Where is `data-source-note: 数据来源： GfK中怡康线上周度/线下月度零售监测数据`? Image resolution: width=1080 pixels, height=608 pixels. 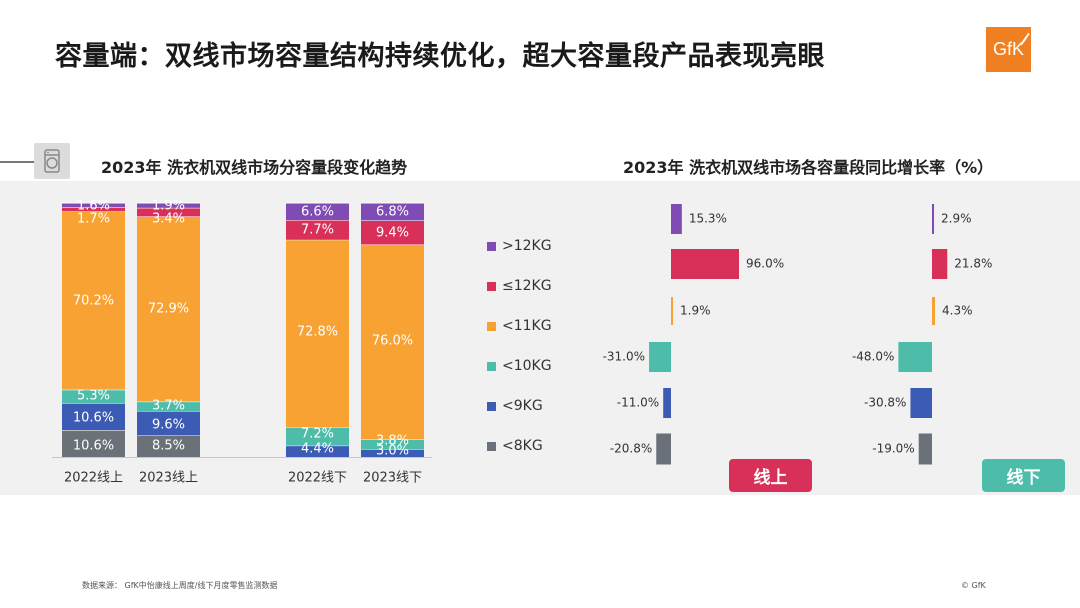 data-source-note: 数据来源： GfK中怡康线上周度/线下月度零售监测数据 is located at coordinates (180, 585).